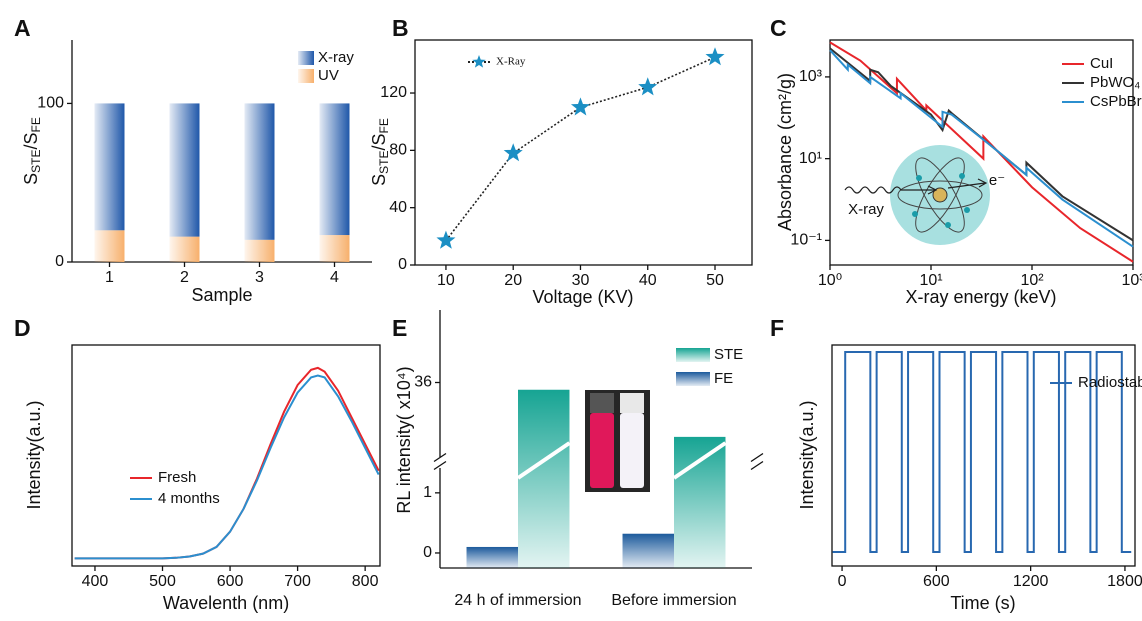 The image size is (1142, 621). Describe the element at coordinates (365, 581) in the screenshot. I see `x-tick-label: 800` at that location.